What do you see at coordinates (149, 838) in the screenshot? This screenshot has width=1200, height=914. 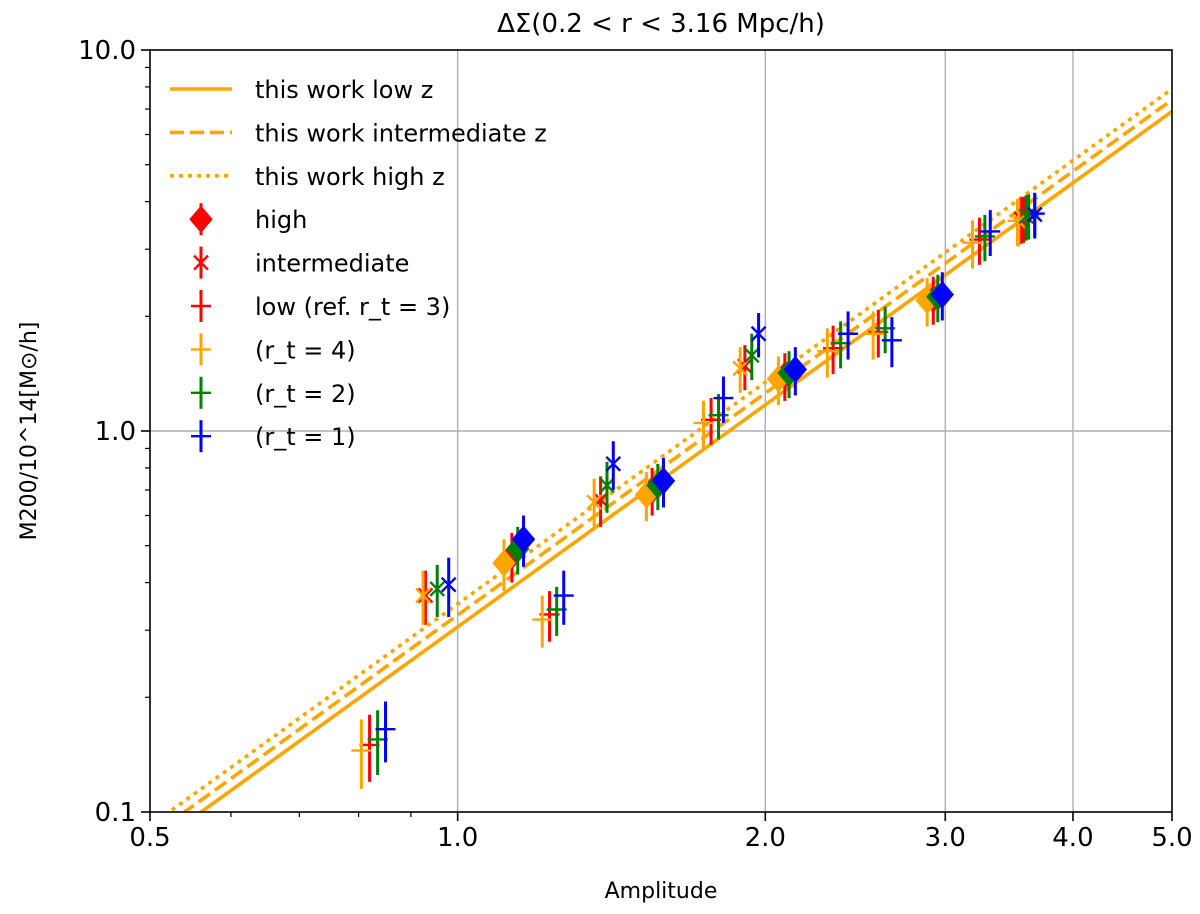 I see `x-tick-label: 0.5` at bounding box center [149, 838].